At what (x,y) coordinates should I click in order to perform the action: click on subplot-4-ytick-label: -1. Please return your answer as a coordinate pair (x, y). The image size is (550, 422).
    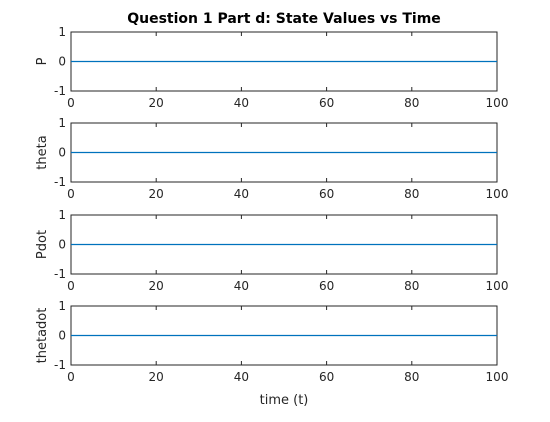
    Looking at the image, I should click on (60, 365).